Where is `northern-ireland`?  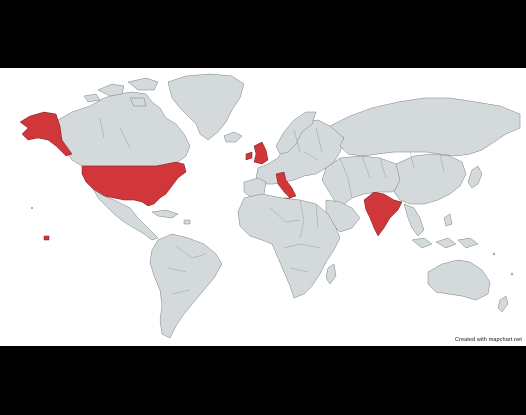
northern-ireland is located at coordinates (249, 156).